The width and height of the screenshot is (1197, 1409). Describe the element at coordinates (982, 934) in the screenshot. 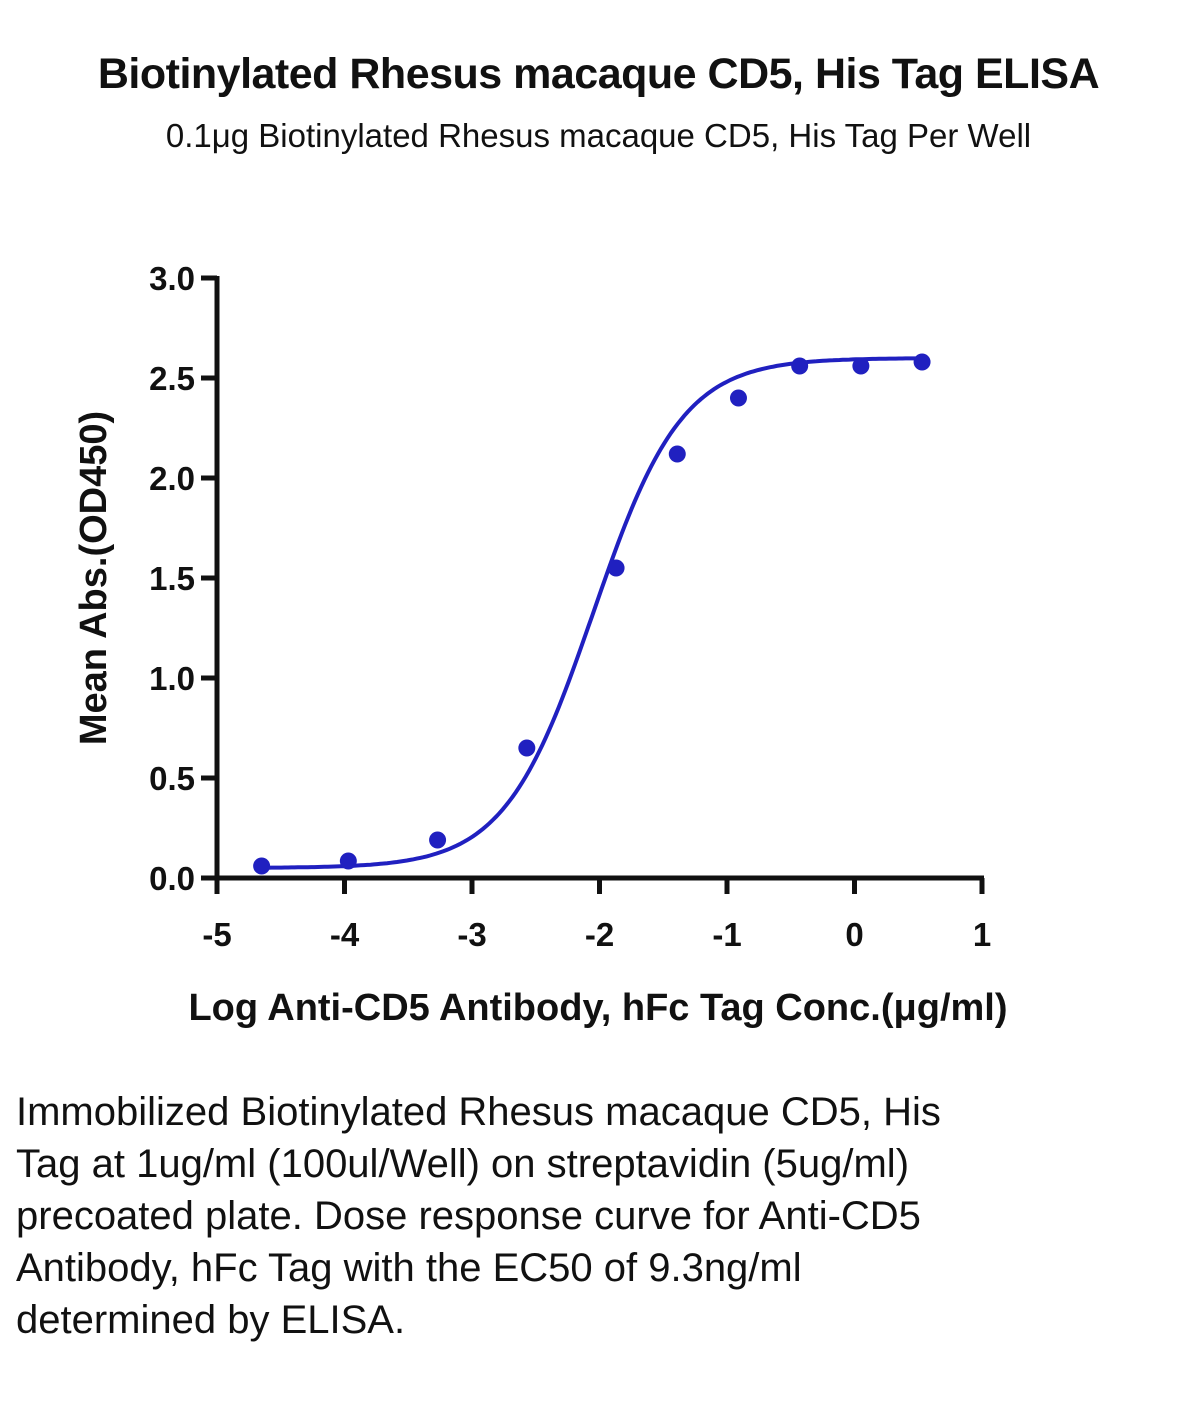

I see `x-tick-label: 1` at that location.